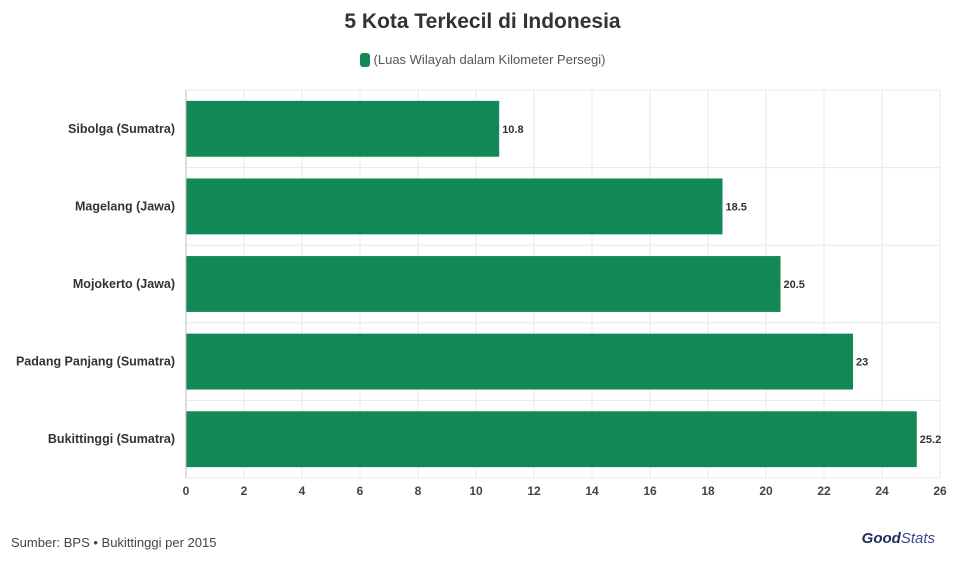  I want to click on x-tick-label: 16, so click(650, 491).